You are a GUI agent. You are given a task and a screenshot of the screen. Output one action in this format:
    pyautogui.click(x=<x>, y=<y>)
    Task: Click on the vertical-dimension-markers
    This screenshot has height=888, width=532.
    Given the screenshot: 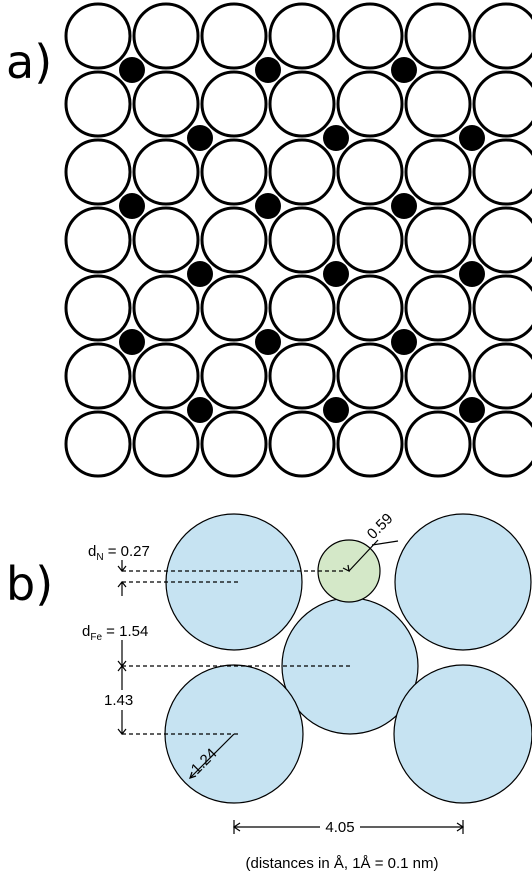 What is the action you would take?
    pyautogui.click(x=122, y=647)
    